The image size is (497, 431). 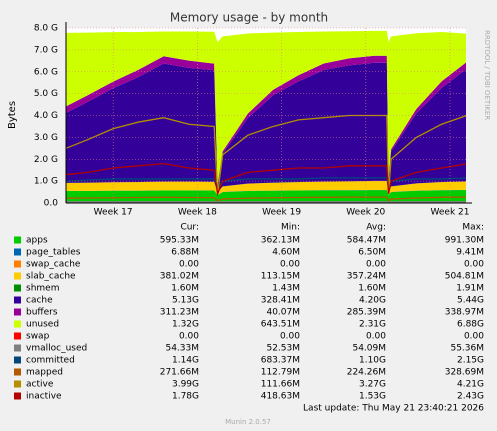 What do you see at coordinates (46, 160) in the screenshot?
I see `y-tick-label: 2.0 G` at bounding box center [46, 160].